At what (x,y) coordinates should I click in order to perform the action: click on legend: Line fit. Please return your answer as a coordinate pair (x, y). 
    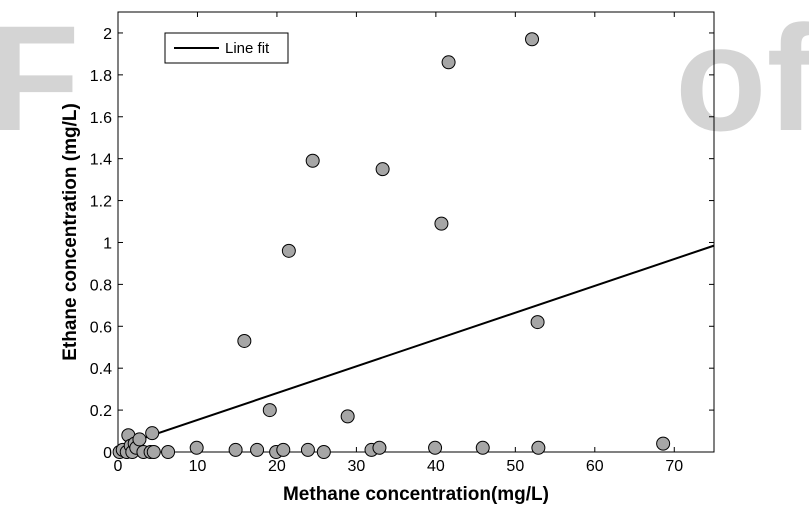
    Looking at the image, I should click on (226, 48).